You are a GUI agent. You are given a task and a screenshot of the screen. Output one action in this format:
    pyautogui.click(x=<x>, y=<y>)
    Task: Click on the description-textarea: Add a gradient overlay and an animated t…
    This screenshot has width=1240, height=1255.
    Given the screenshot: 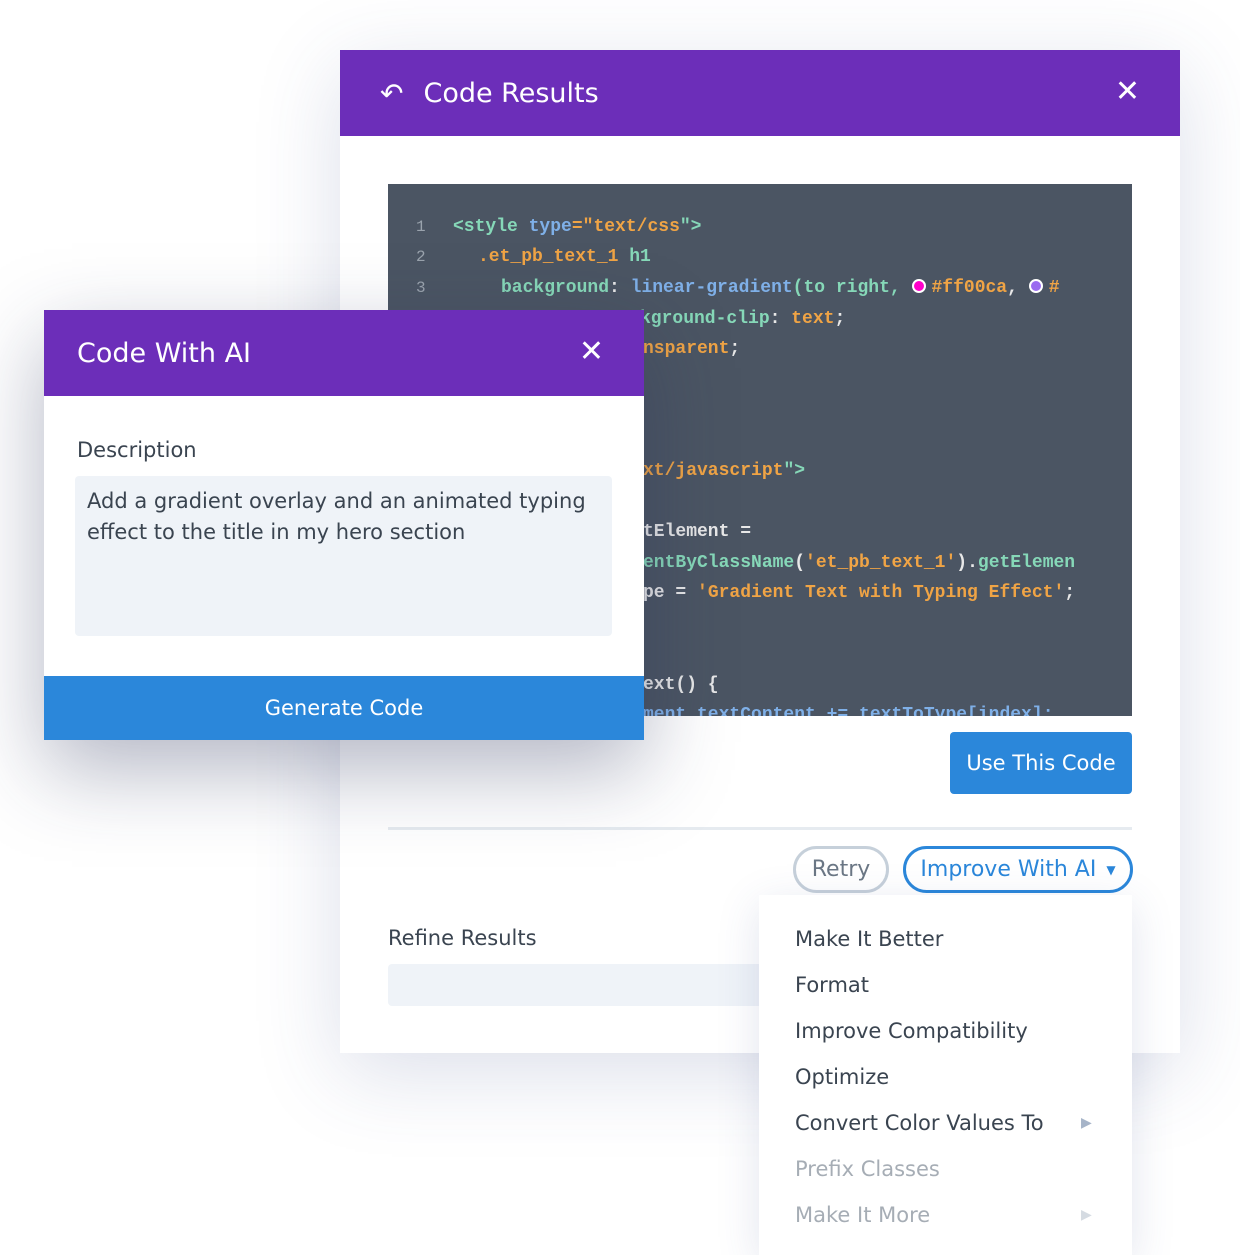 What is the action you would take?
    pyautogui.click(x=343, y=556)
    